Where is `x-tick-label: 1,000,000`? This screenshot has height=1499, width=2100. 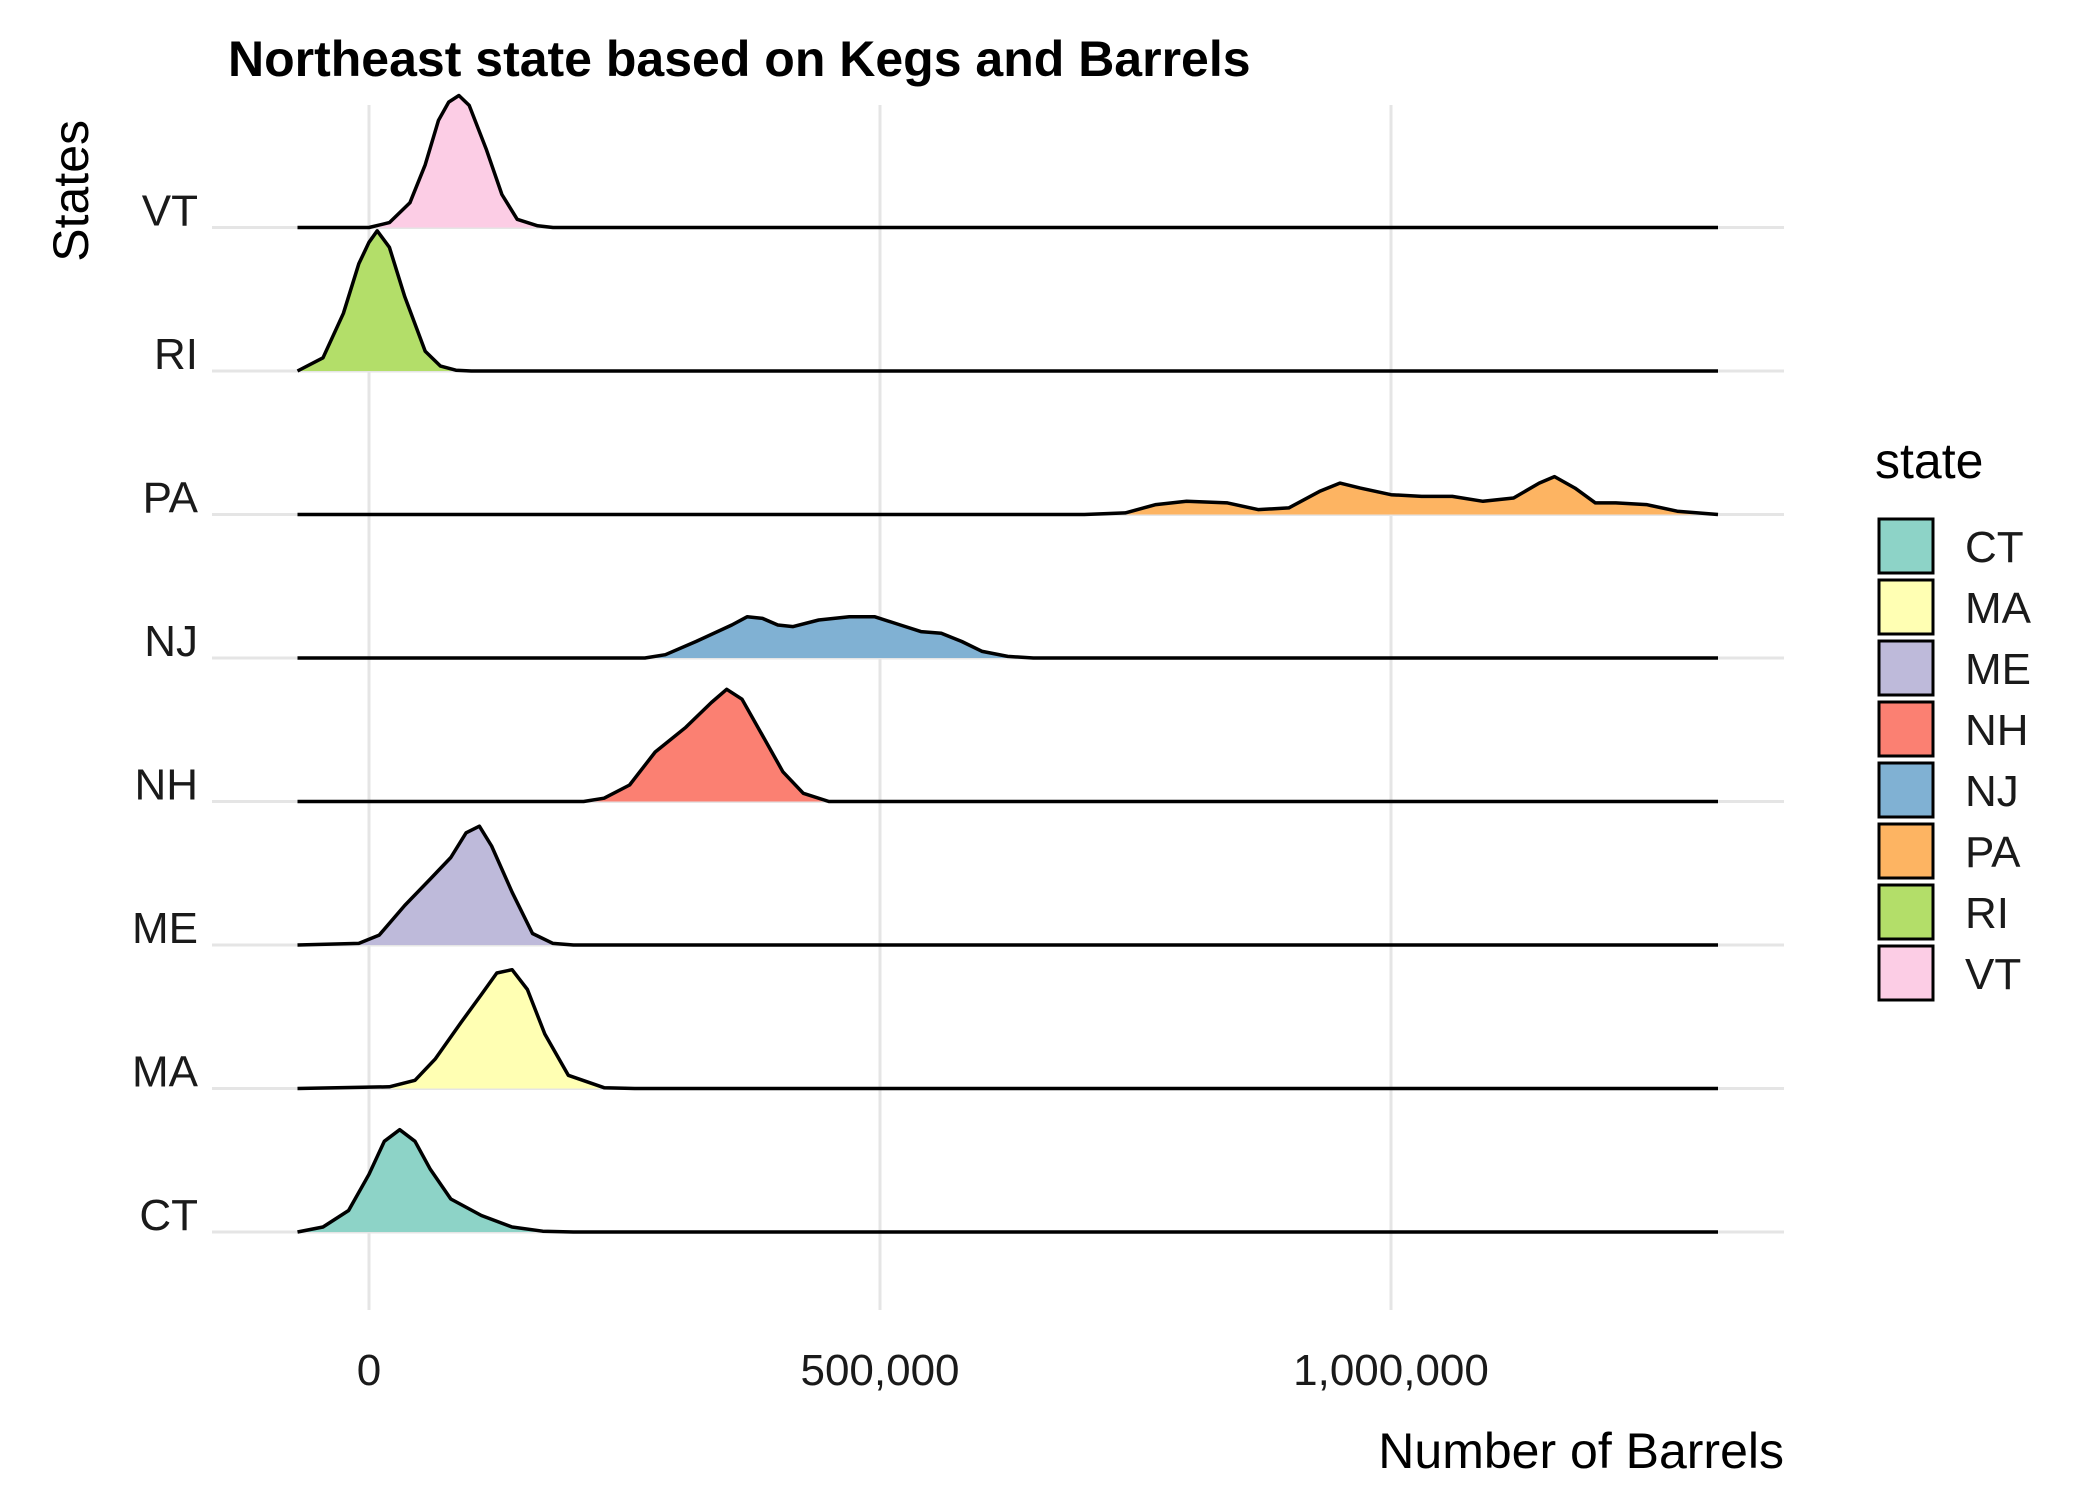 x-tick-label: 1,000,000 is located at coordinates (1391, 1370).